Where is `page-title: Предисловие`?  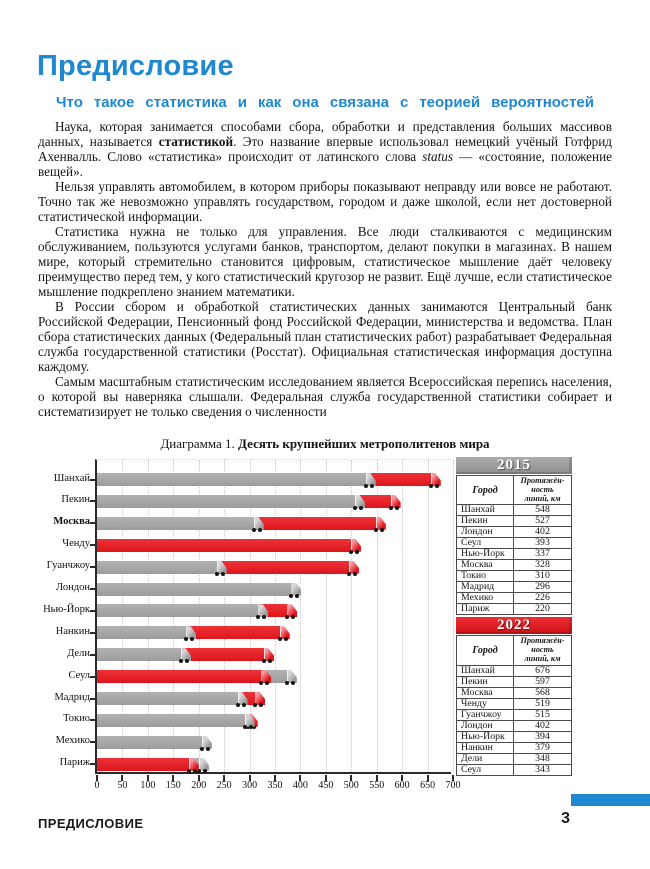 page-title: Предисловие is located at coordinates (135, 66).